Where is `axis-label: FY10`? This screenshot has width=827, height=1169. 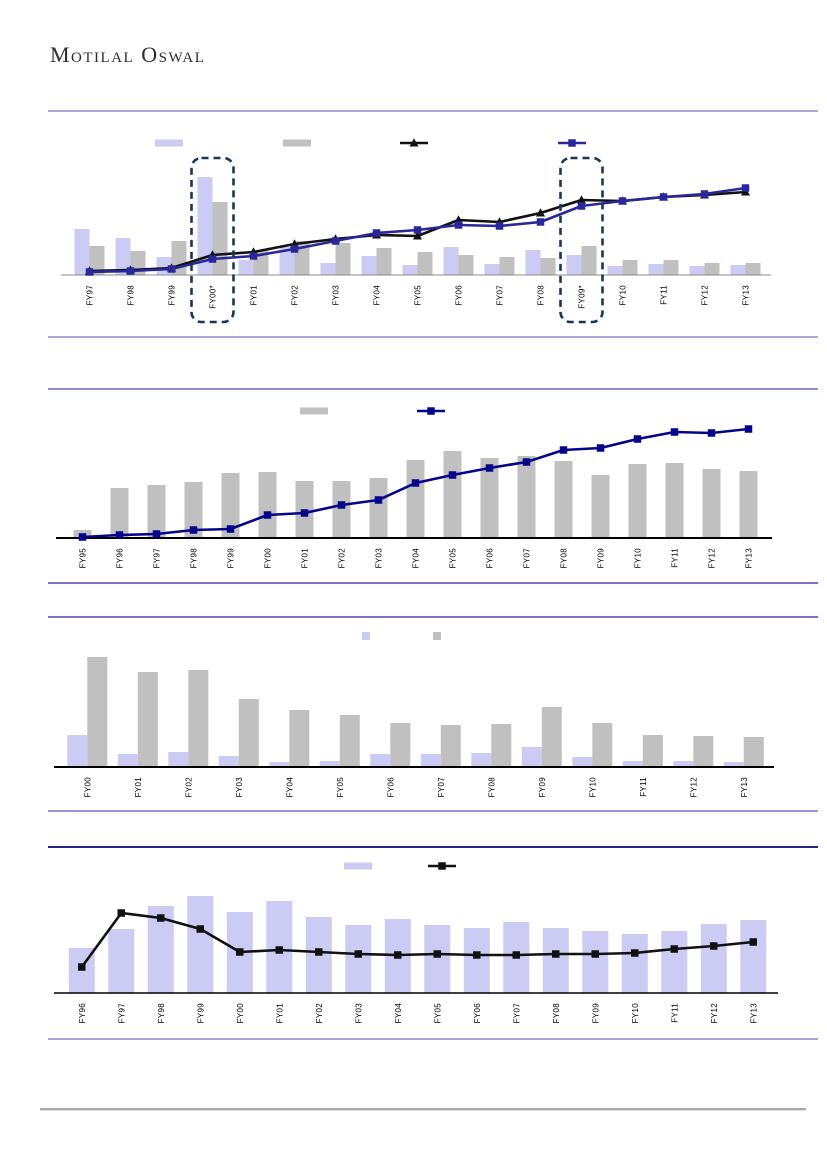 axis-label: FY10 is located at coordinates (638, 558).